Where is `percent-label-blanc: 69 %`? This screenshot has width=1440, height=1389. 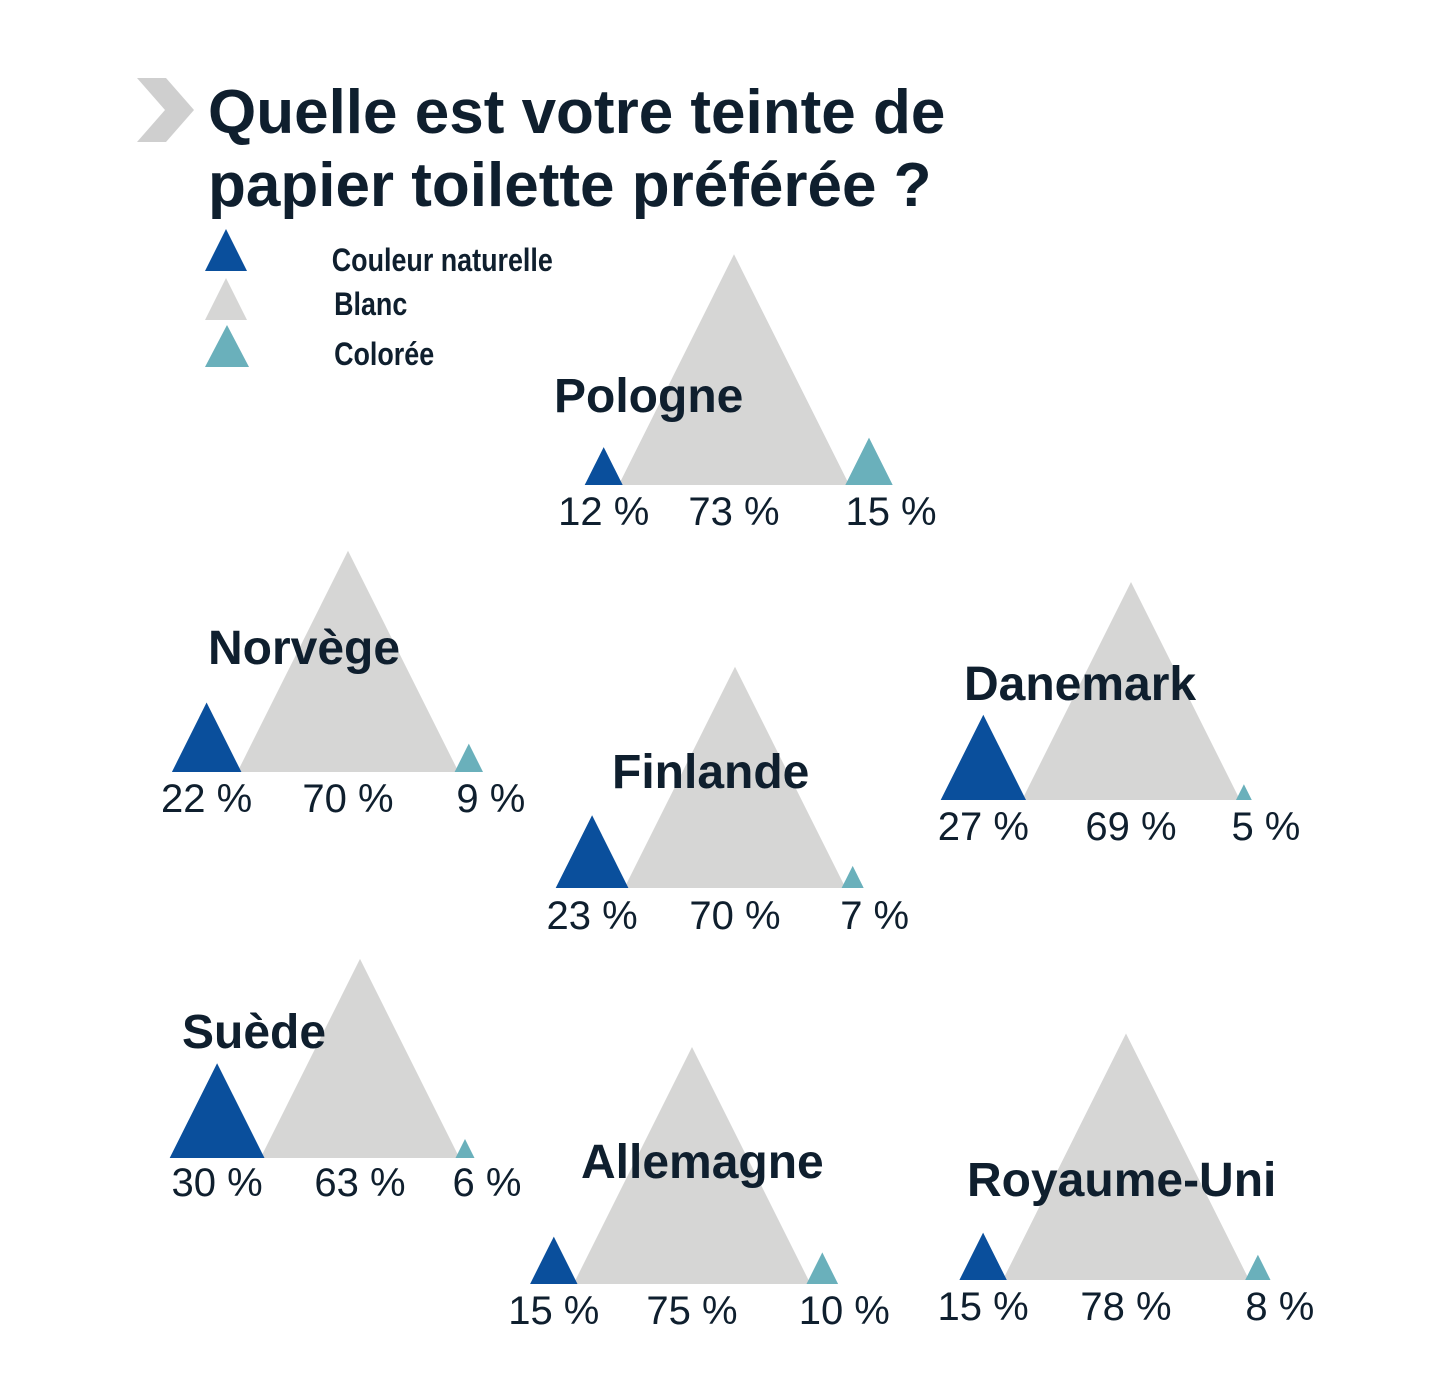 percent-label-blanc: 69 % is located at coordinates (1130, 827).